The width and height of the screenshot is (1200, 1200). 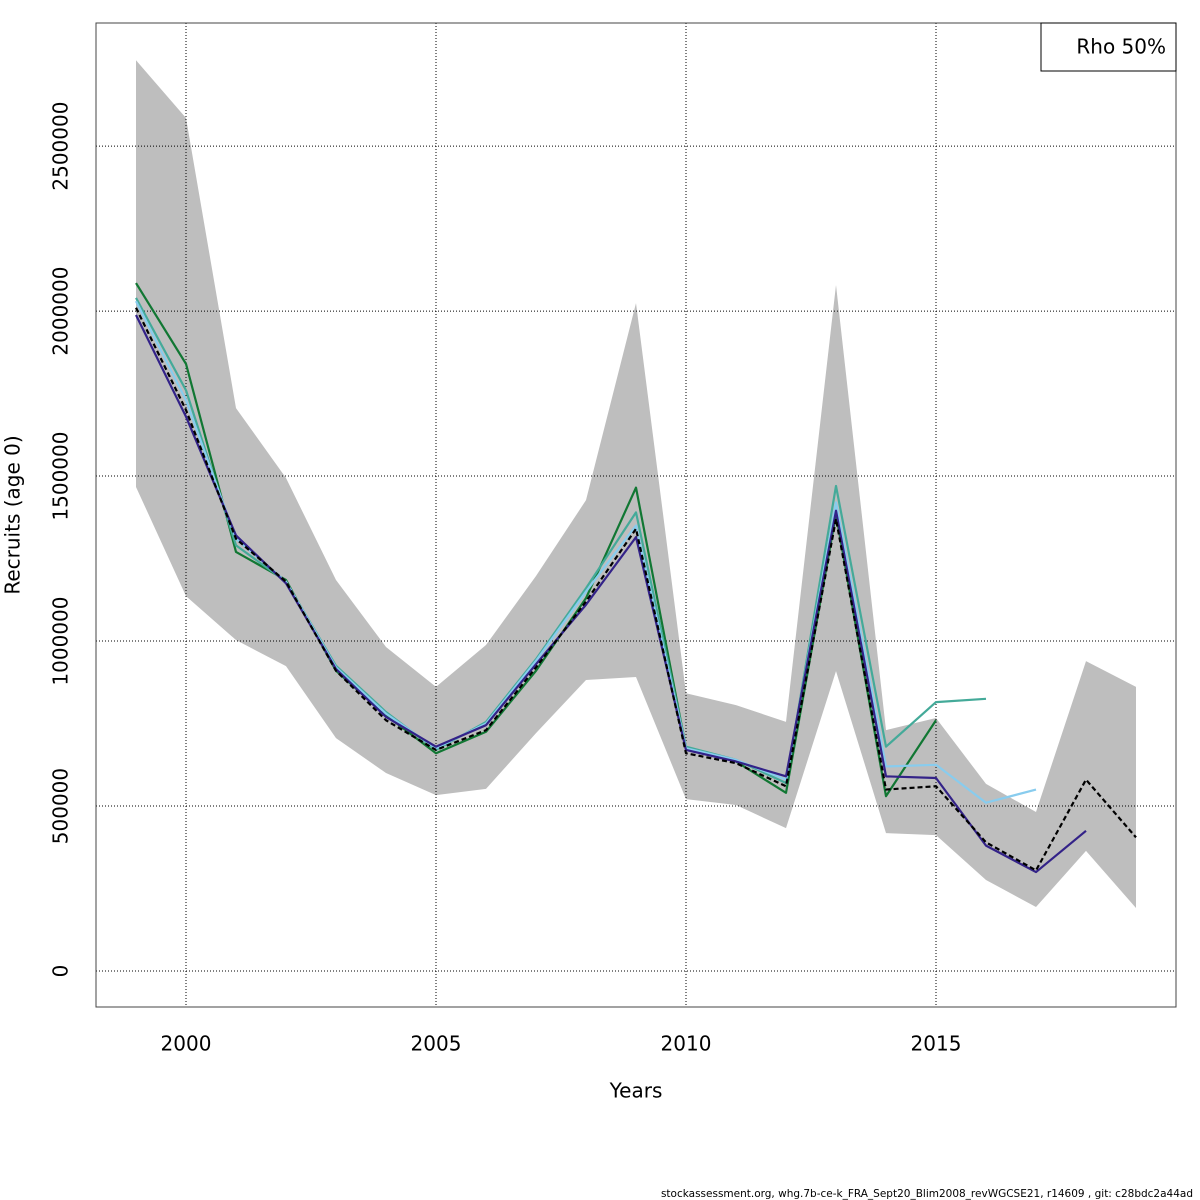 What do you see at coordinates (61, 971) in the screenshot?
I see `y-tick-label: 0` at bounding box center [61, 971].